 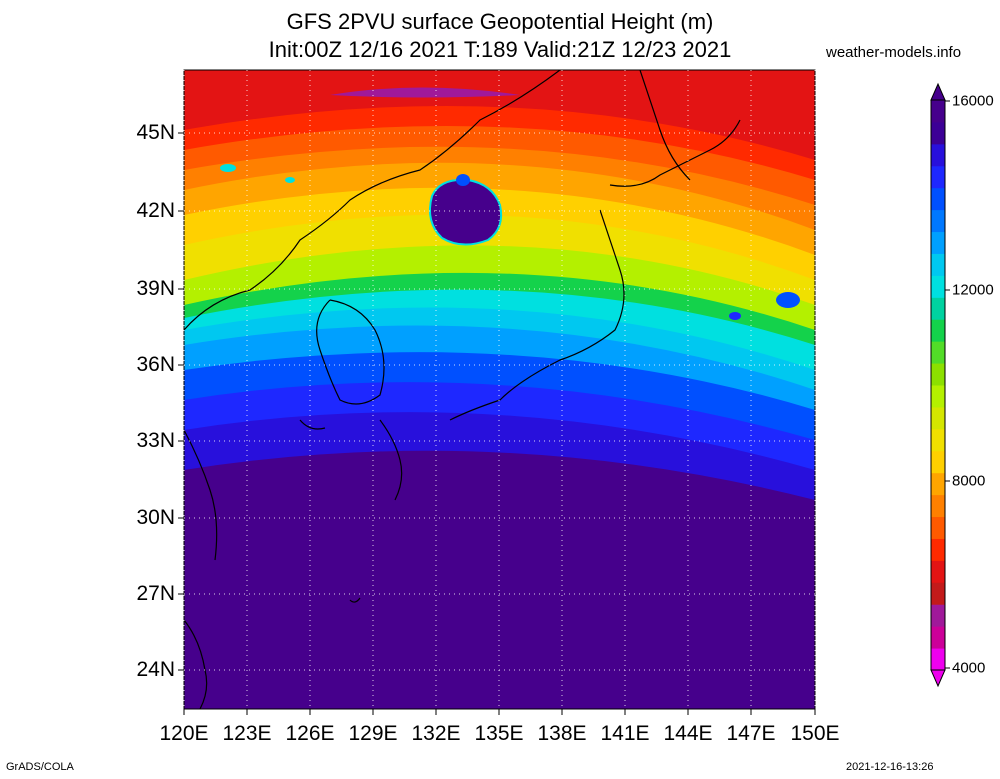 What do you see at coordinates (973, 290) in the screenshot?
I see `colorbar-label: 12000` at bounding box center [973, 290].